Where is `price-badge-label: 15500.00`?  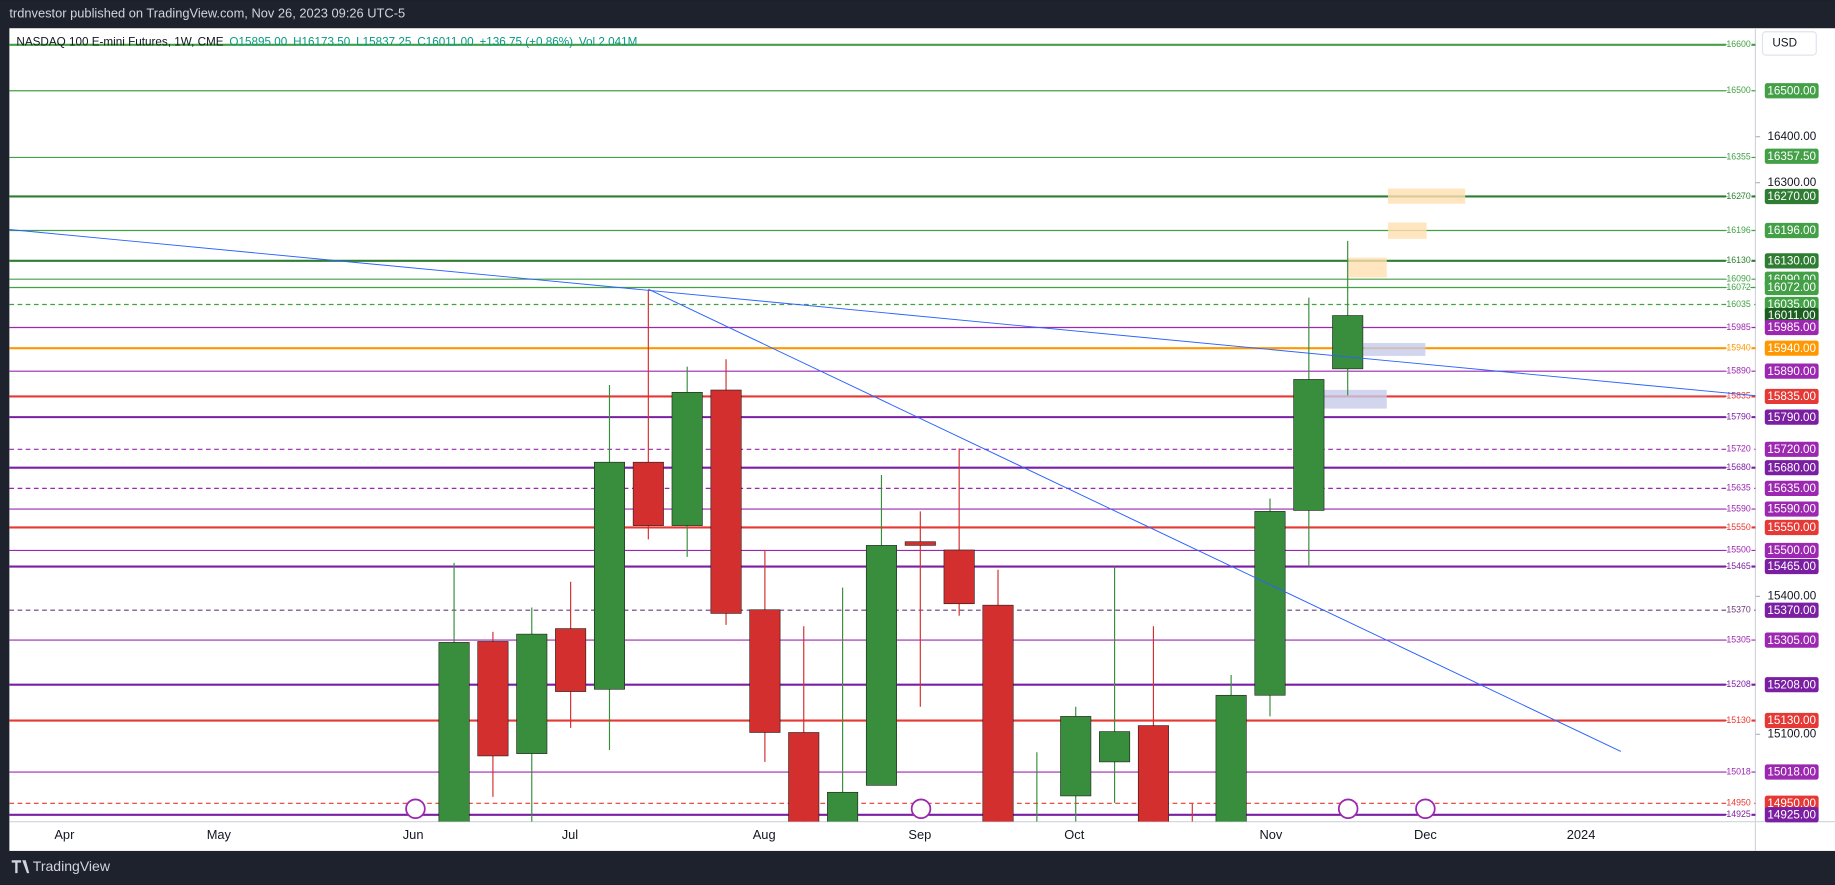
price-badge-label: 15500.00 is located at coordinates (1791, 550).